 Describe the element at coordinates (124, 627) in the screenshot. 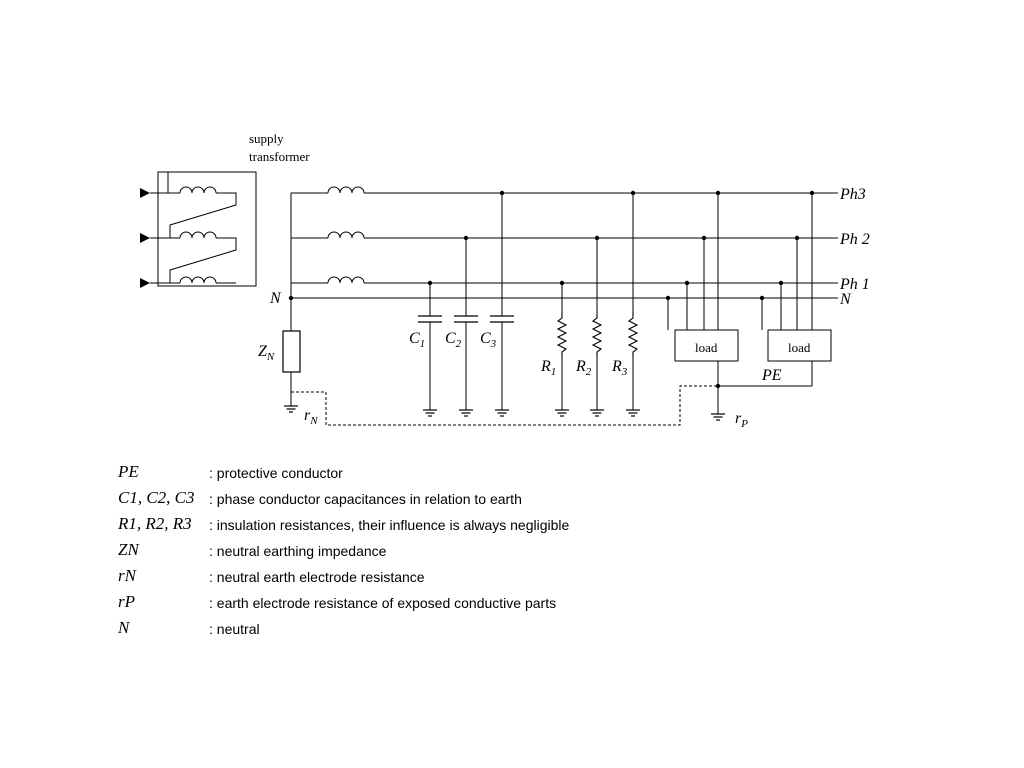

I see `legend-symbol-n: N` at that location.